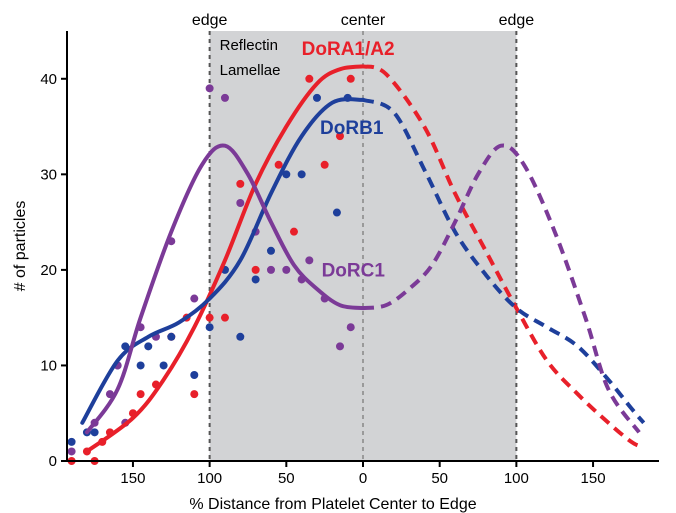 The width and height of the screenshot is (676, 513). Describe the element at coordinates (20, 246) in the screenshot. I see `y-axis-title: # of particles` at that location.